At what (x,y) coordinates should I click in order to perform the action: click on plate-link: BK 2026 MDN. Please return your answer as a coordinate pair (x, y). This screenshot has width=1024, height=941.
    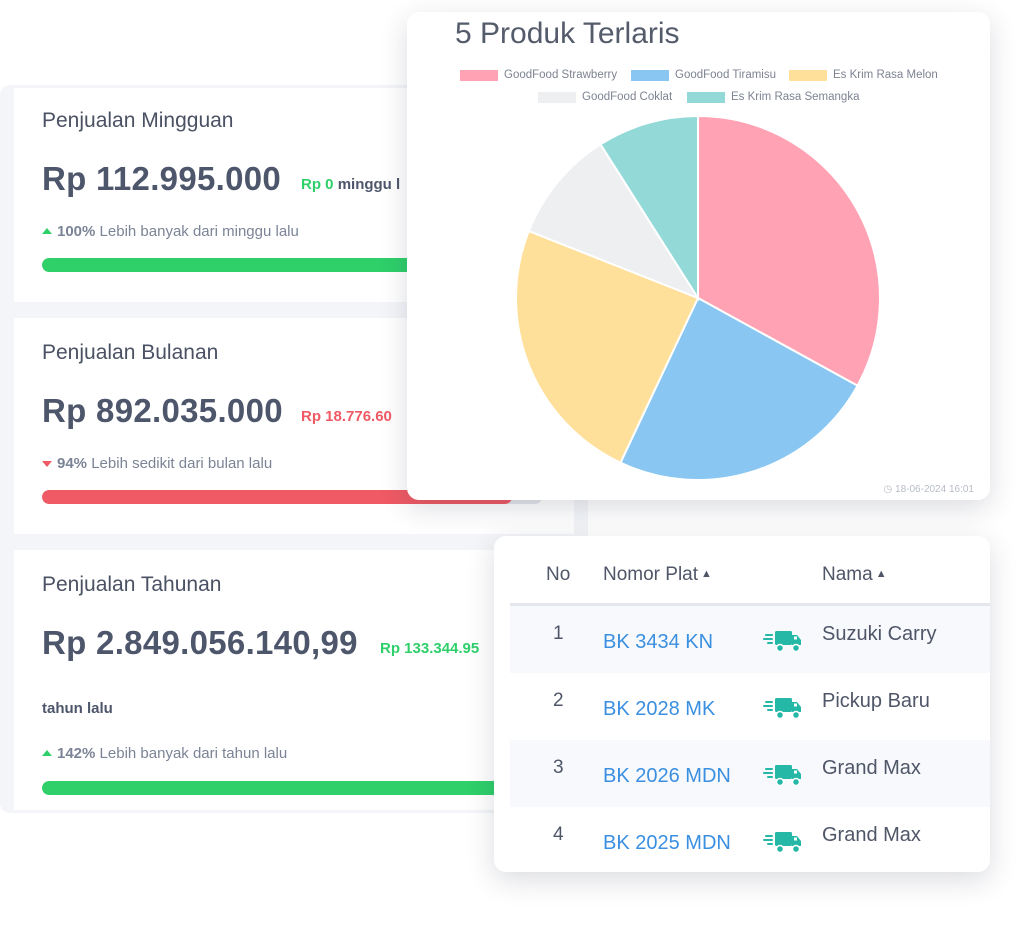
    Looking at the image, I should click on (667, 776).